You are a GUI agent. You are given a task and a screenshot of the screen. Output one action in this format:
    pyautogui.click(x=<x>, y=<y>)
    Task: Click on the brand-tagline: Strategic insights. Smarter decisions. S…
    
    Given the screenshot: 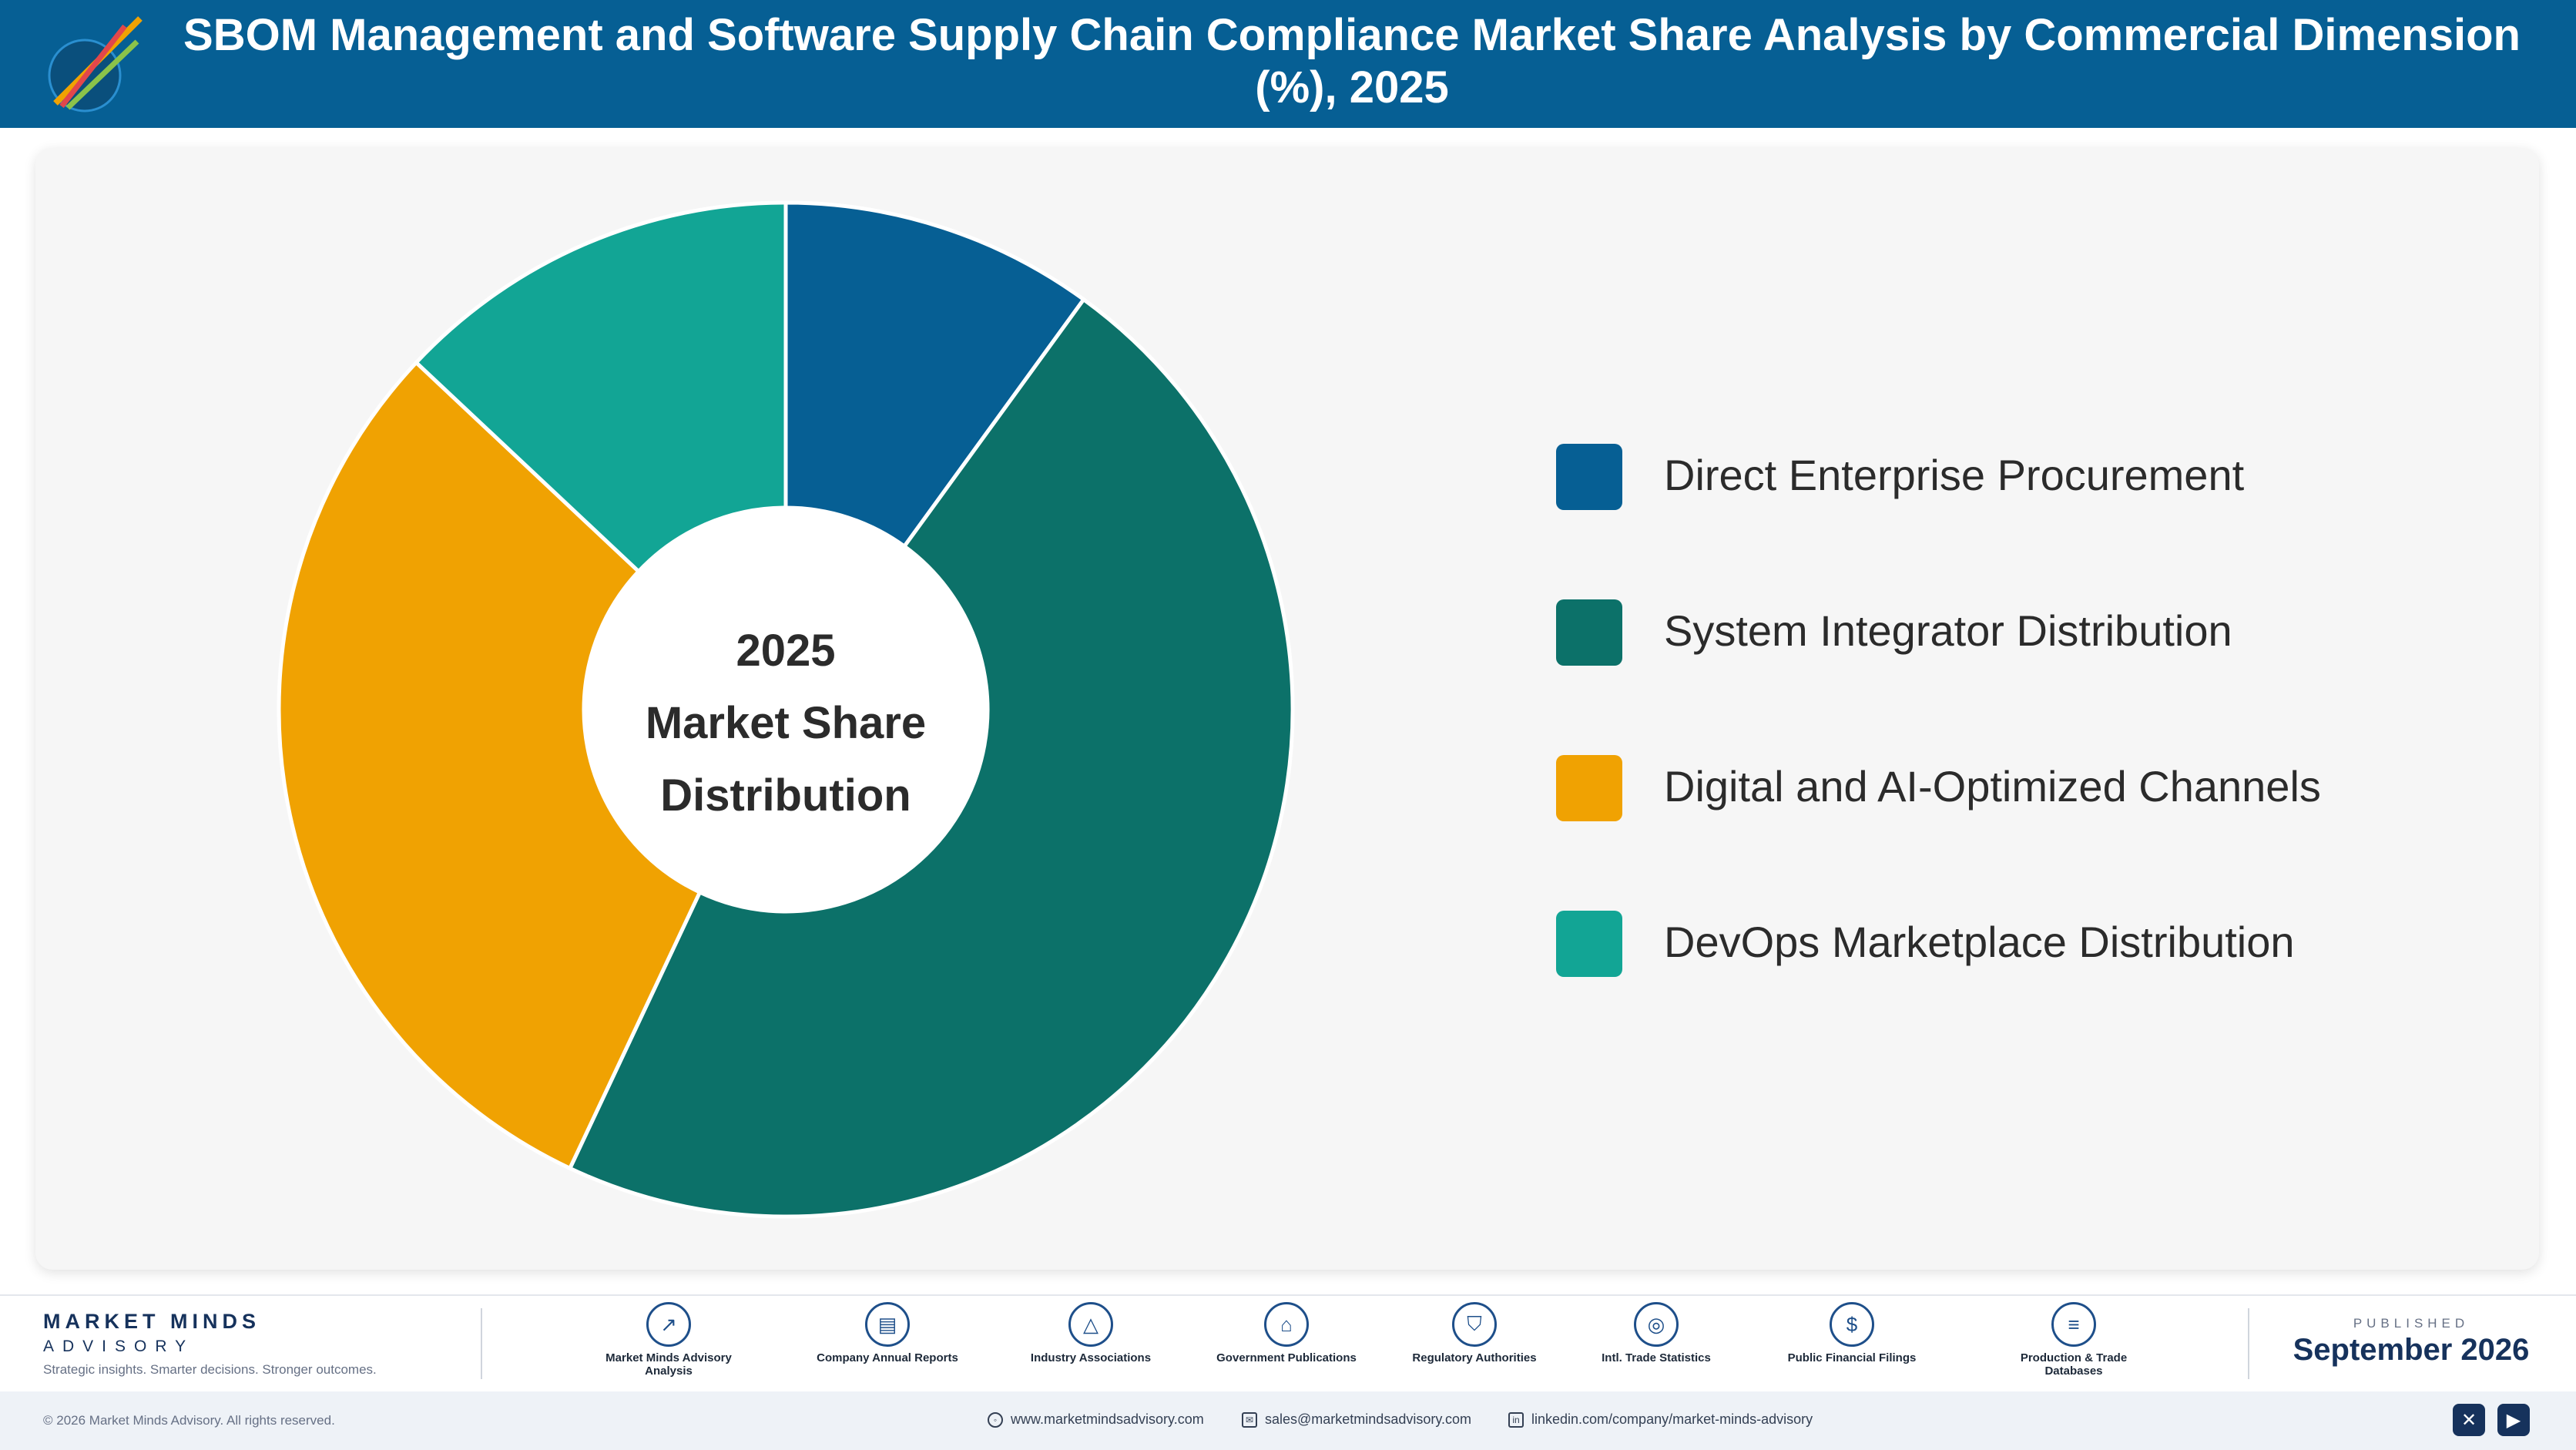 What is the action you would take?
    pyautogui.click(x=210, y=1369)
    